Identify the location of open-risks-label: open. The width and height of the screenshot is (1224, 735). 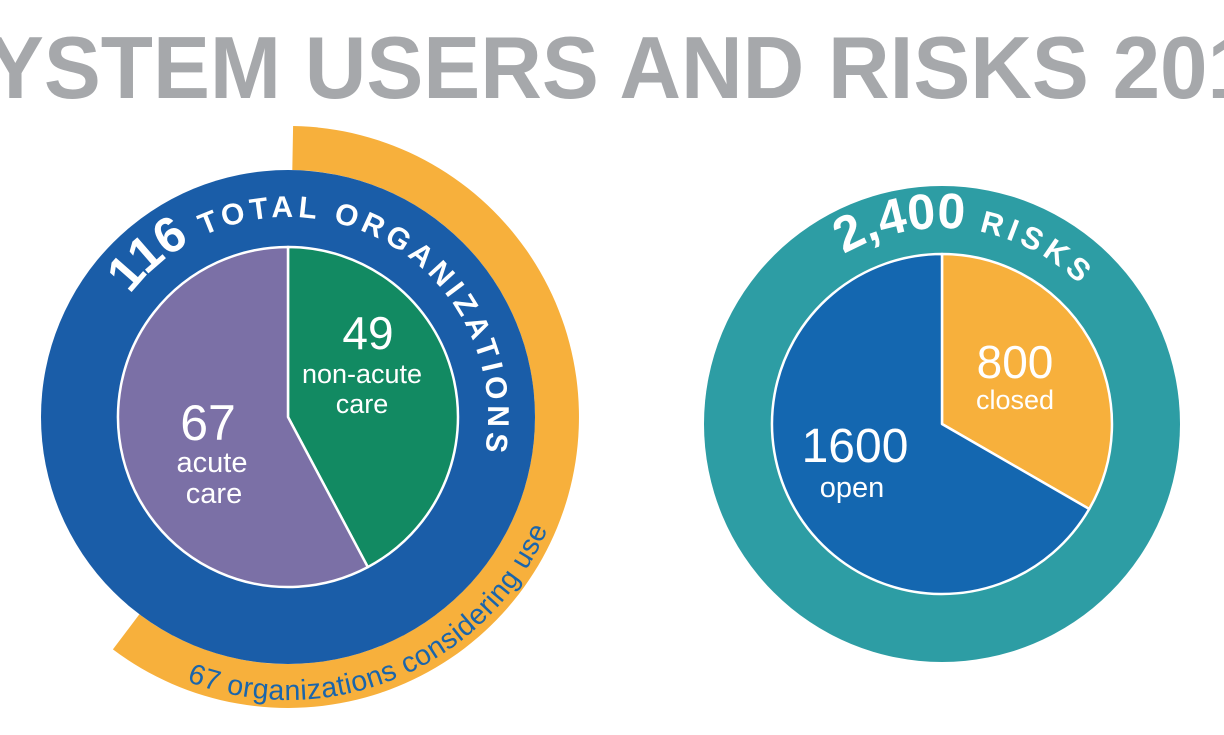
(852, 488).